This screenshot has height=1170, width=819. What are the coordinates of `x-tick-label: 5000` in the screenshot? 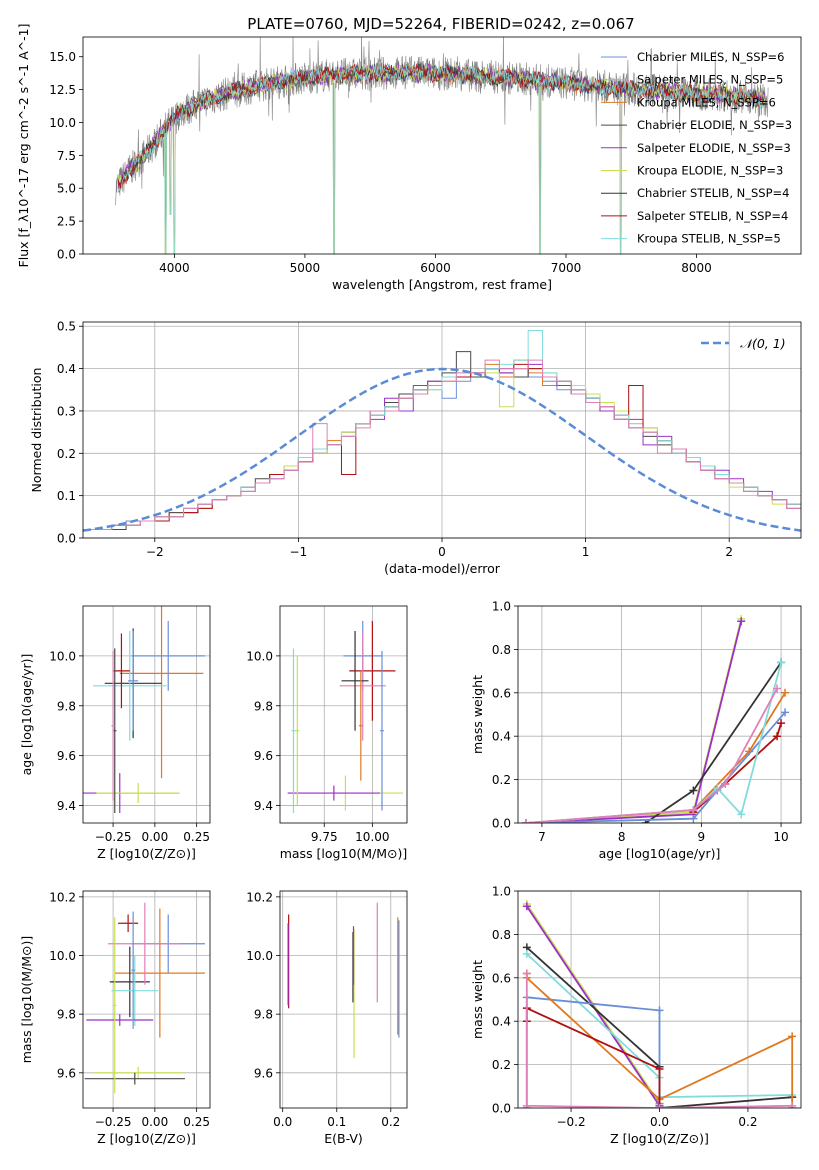 It's located at (305, 268).